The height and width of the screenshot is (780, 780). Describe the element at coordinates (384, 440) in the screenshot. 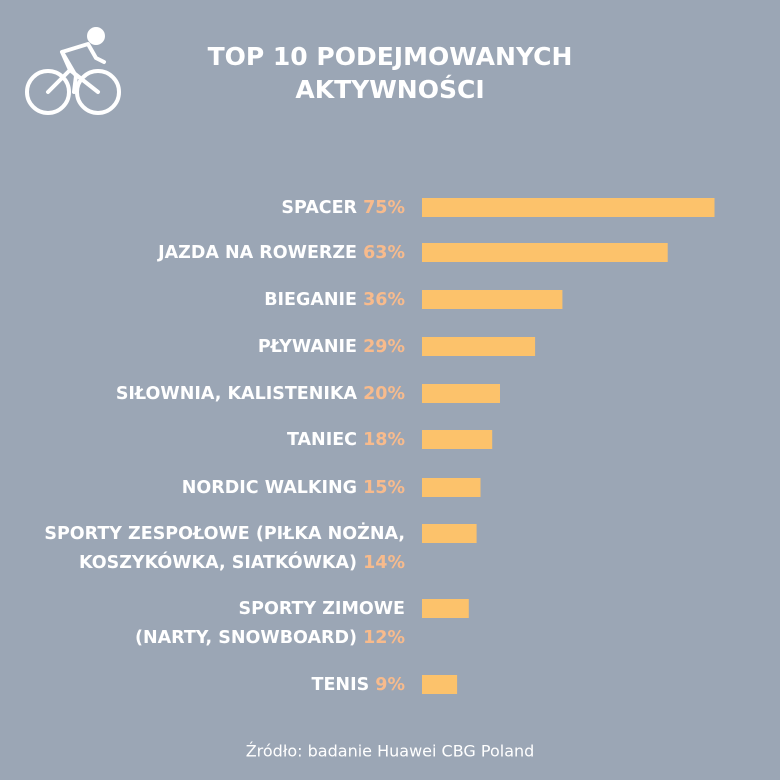

I see `value-label: 18%` at that location.